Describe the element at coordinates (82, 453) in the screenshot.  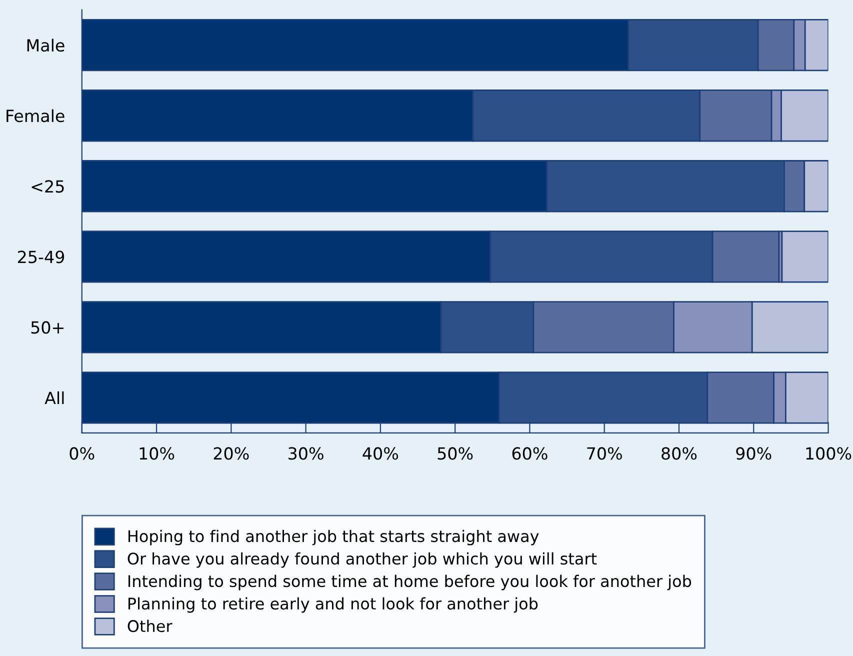
I see `x-tick-label: 0%` at that location.